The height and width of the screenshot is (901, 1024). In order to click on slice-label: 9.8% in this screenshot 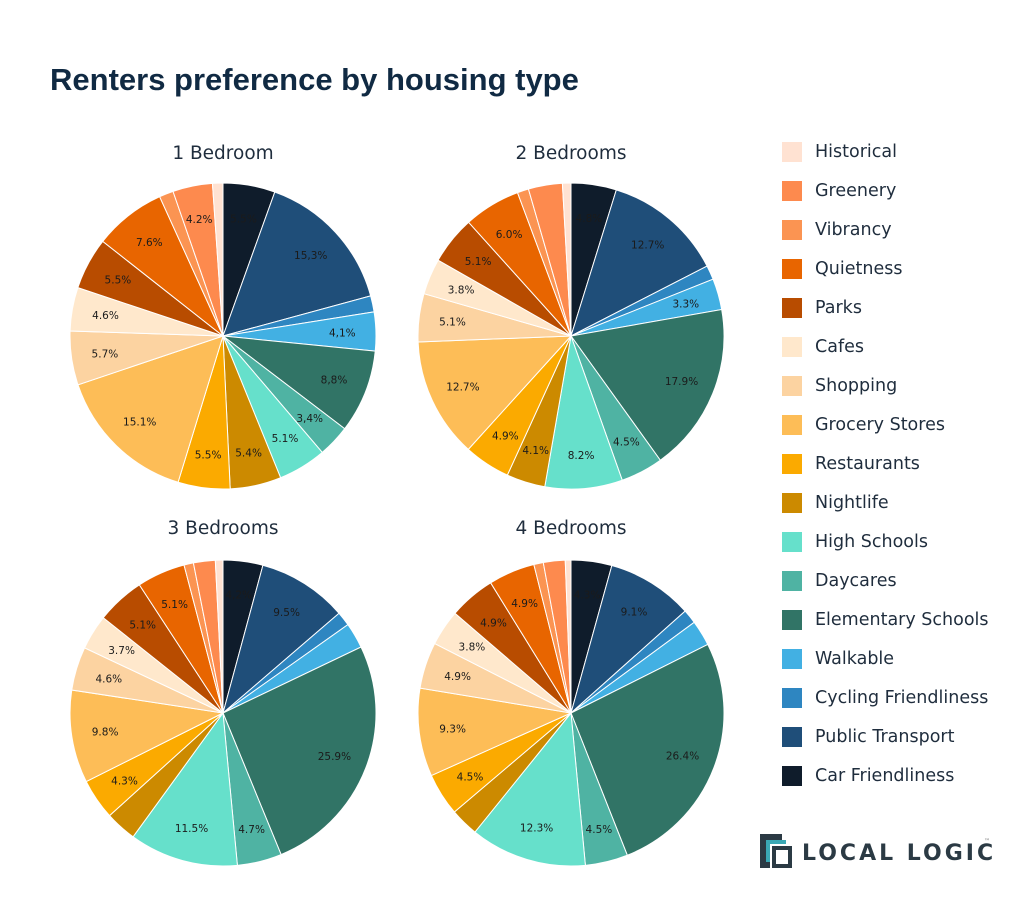, I will do `click(105, 733)`.